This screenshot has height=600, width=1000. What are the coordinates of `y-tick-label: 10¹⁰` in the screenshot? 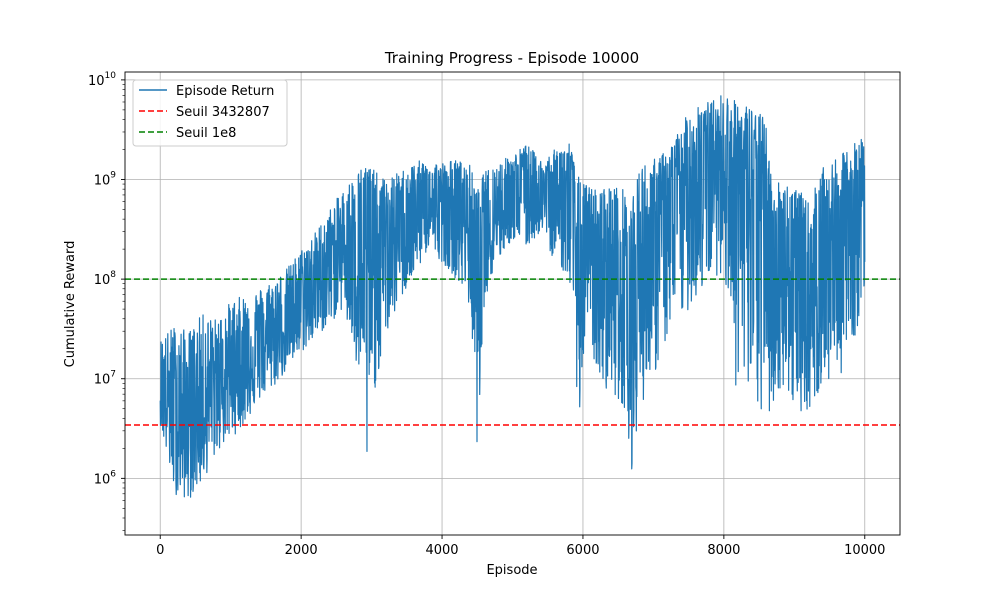 It's located at (102, 80).